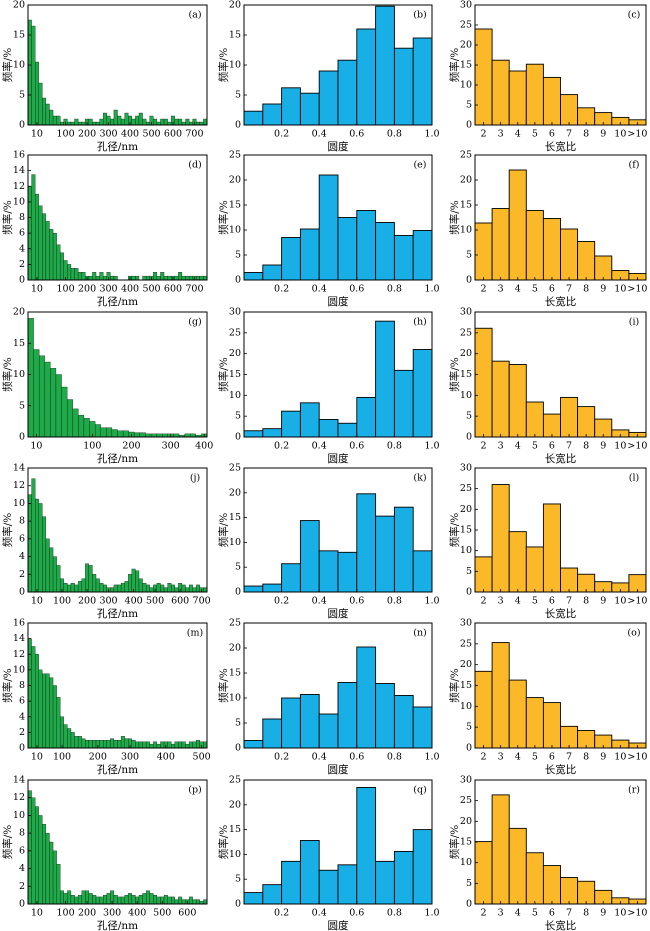 The width and height of the screenshot is (650, 931). I want to click on panel-label: (b), so click(420, 15).